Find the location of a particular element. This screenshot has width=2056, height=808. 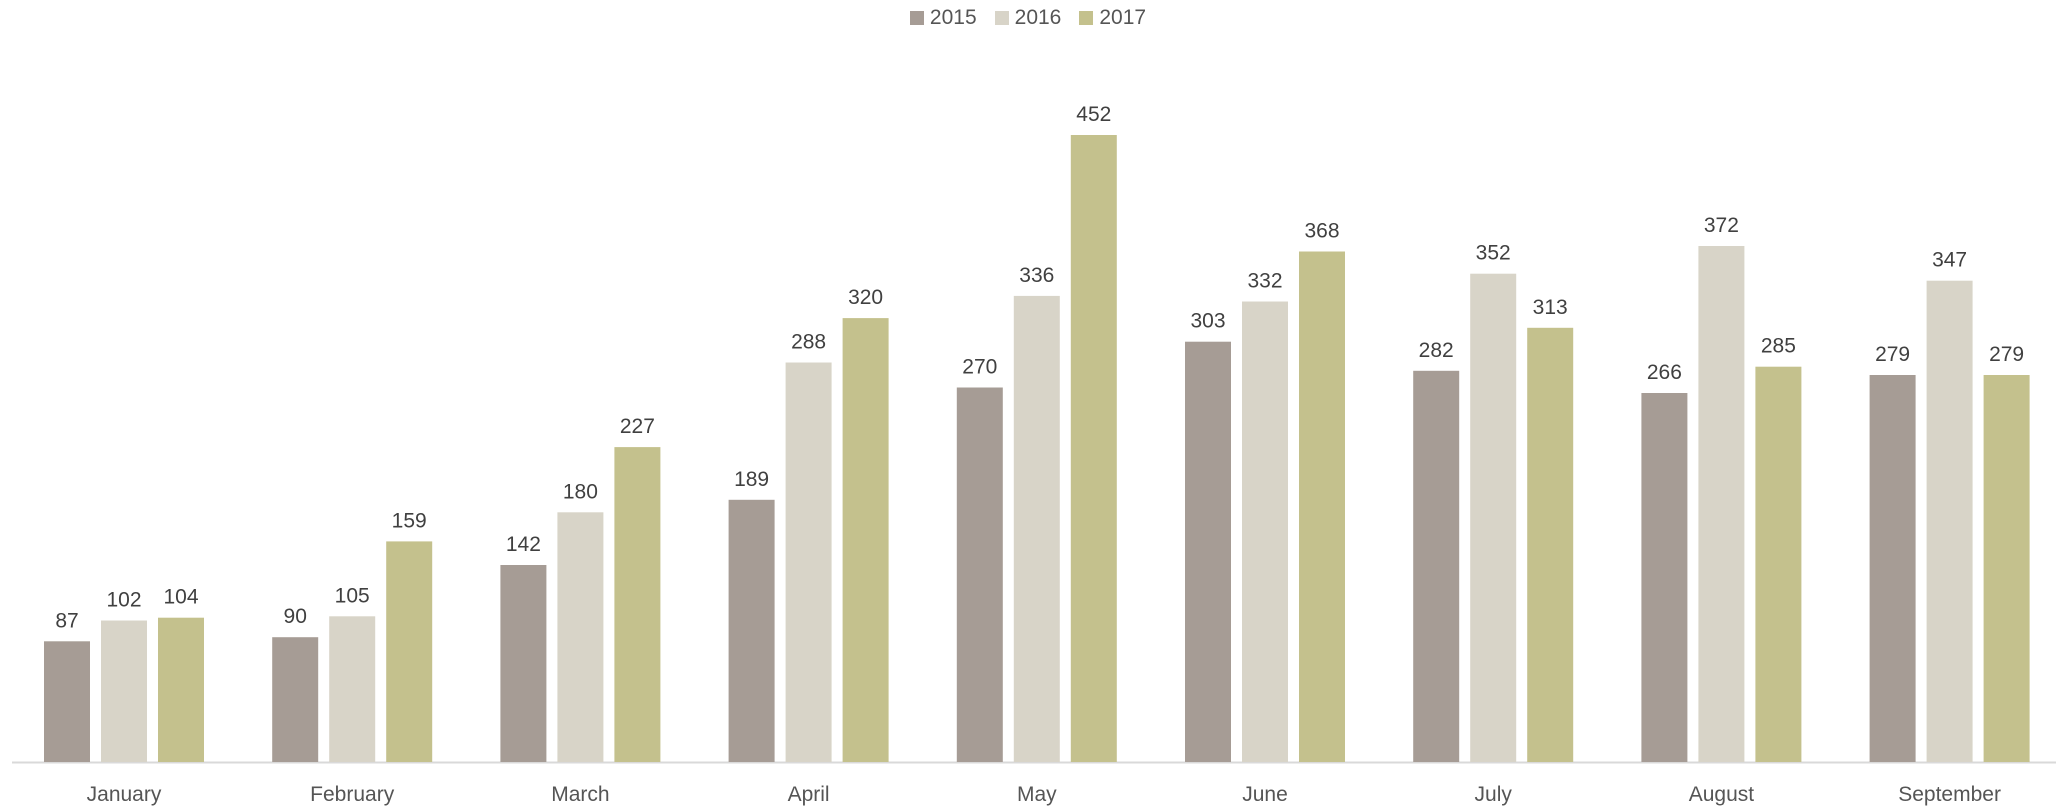

bar-june-2017 is located at coordinates (1322, 506).